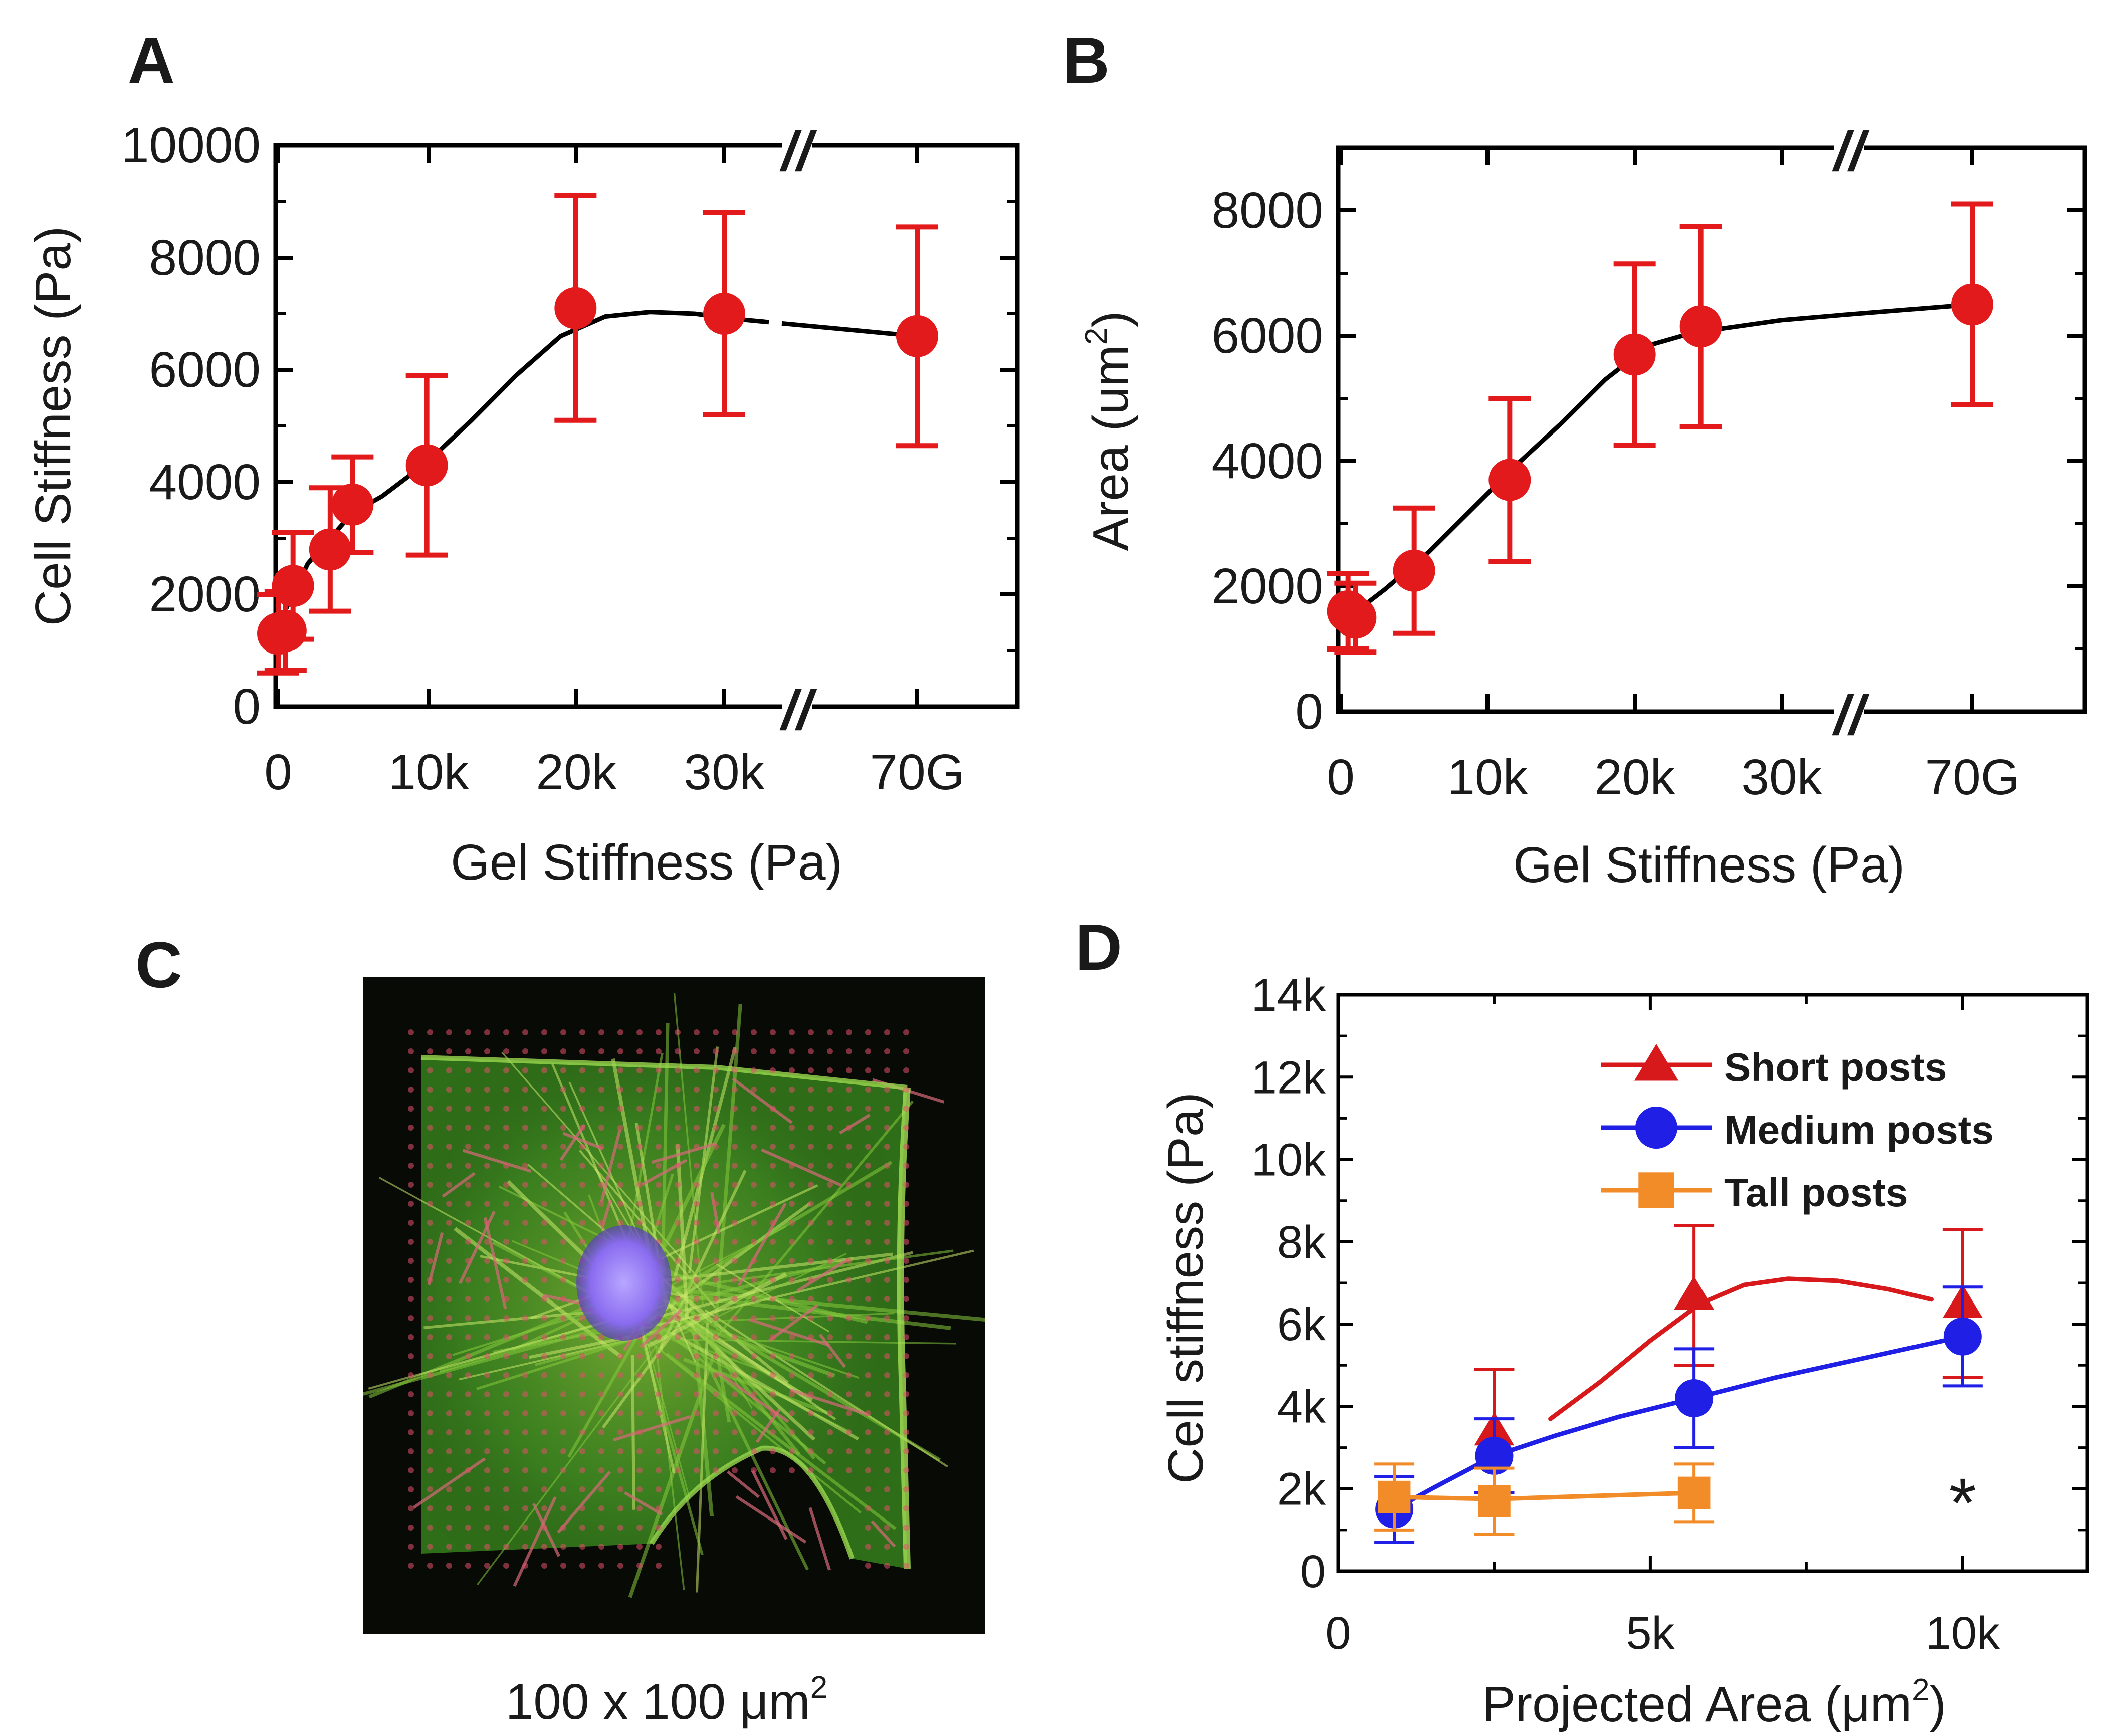 Image resolution: width=2127 pixels, height=1736 pixels. Describe the element at coordinates (1301, 1406) in the screenshot. I see `d-y-tick-label-2: 4k` at that location.